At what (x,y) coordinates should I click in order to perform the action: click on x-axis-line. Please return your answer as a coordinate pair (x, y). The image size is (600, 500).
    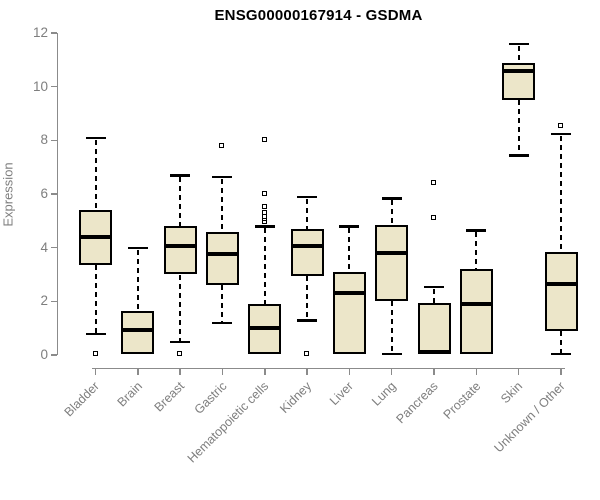
    Looking at the image, I should click on (328, 368).